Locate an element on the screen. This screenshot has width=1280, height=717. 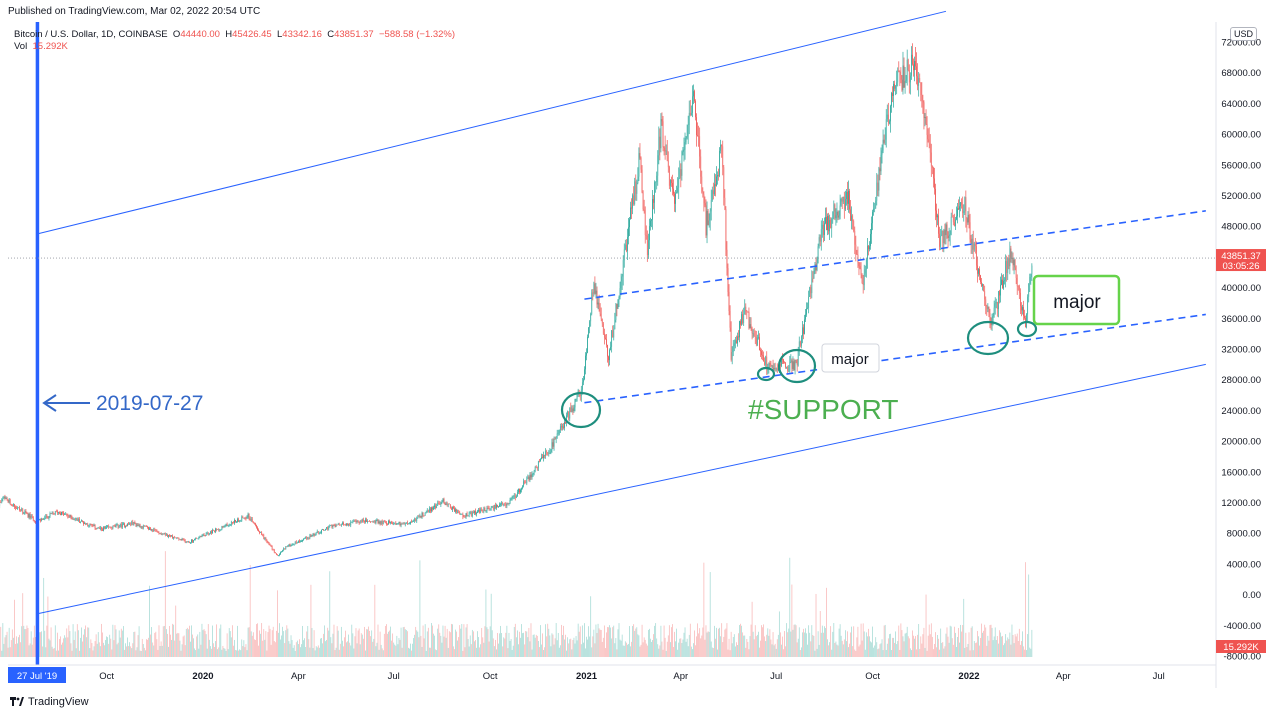
symbol-name: Bitcoin / U.S. Dollar, 1D, COINBASE is located at coordinates (91, 34).